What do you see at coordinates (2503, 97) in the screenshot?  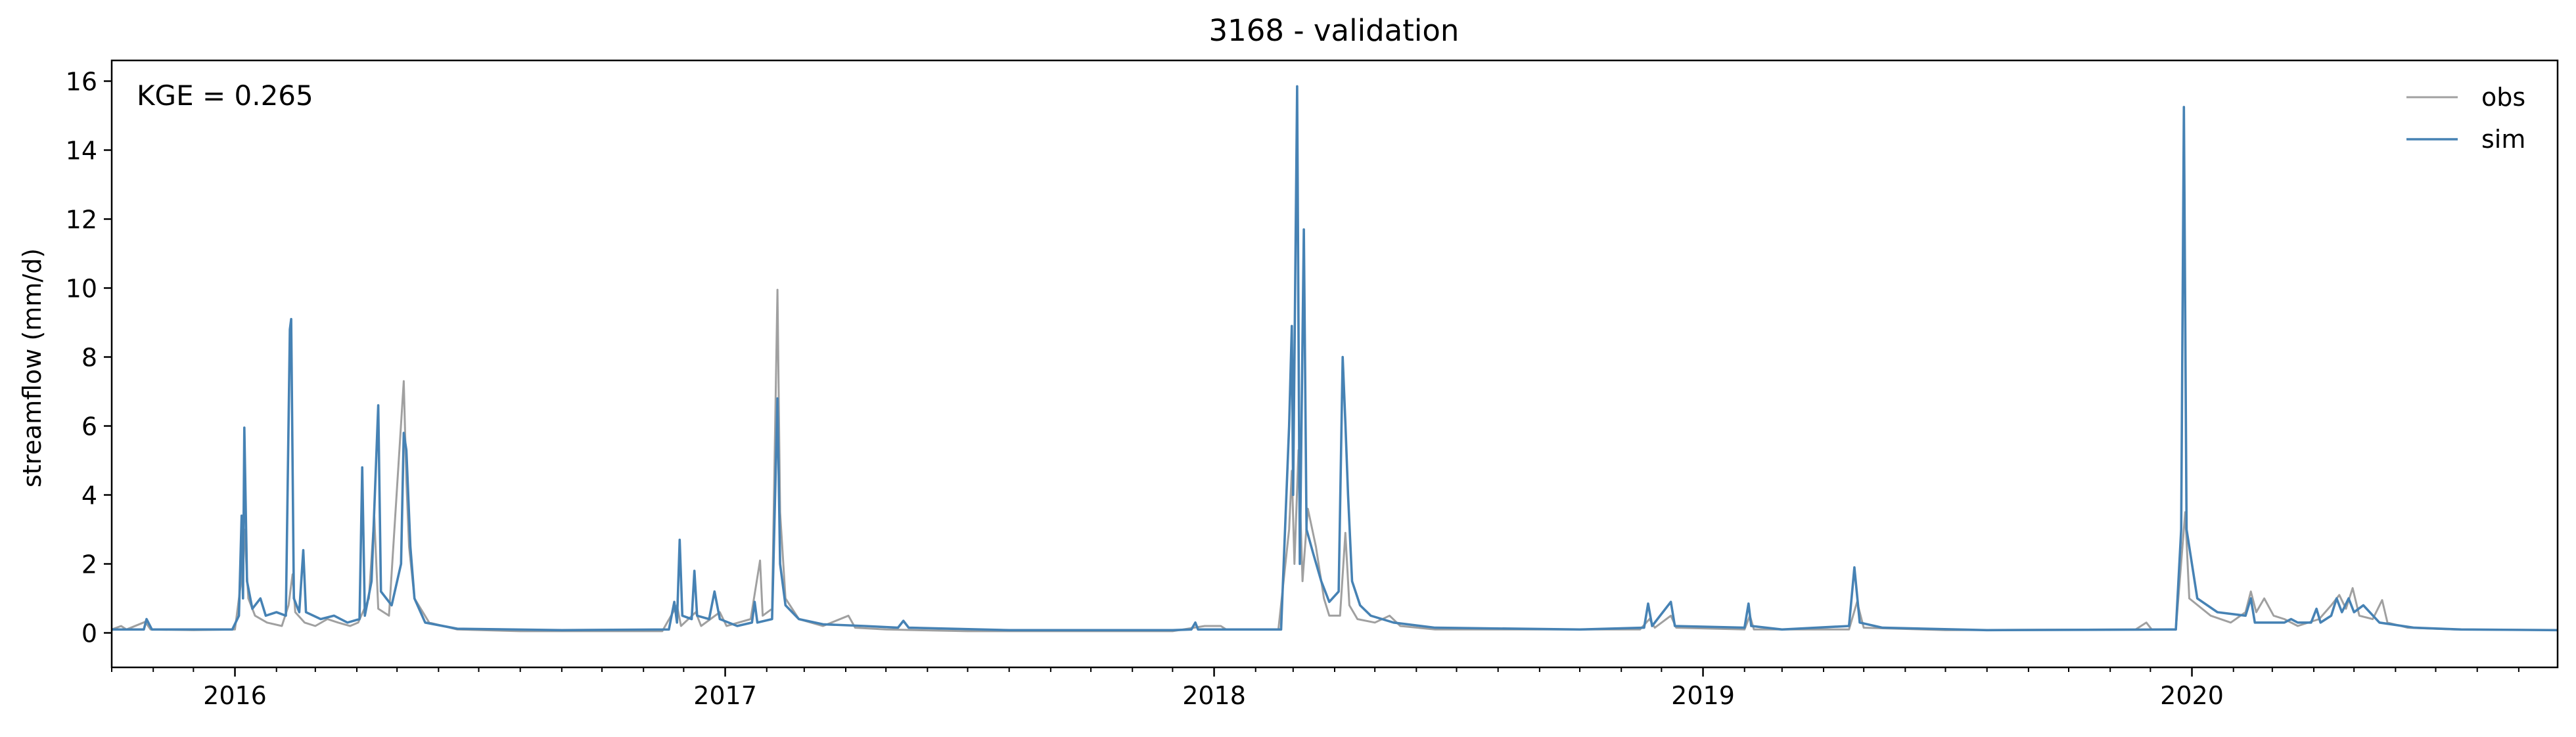 I see `legend-label-obs: obs` at bounding box center [2503, 97].